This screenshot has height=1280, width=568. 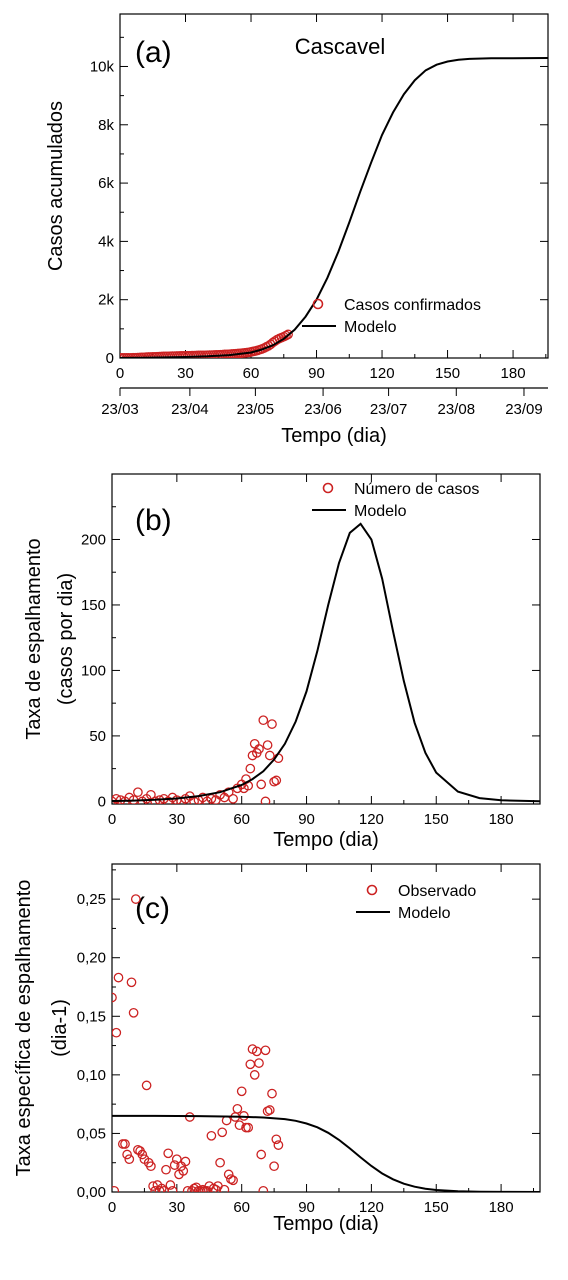 I want to click on x-tick-label: 90, so click(x=306, y=1207).